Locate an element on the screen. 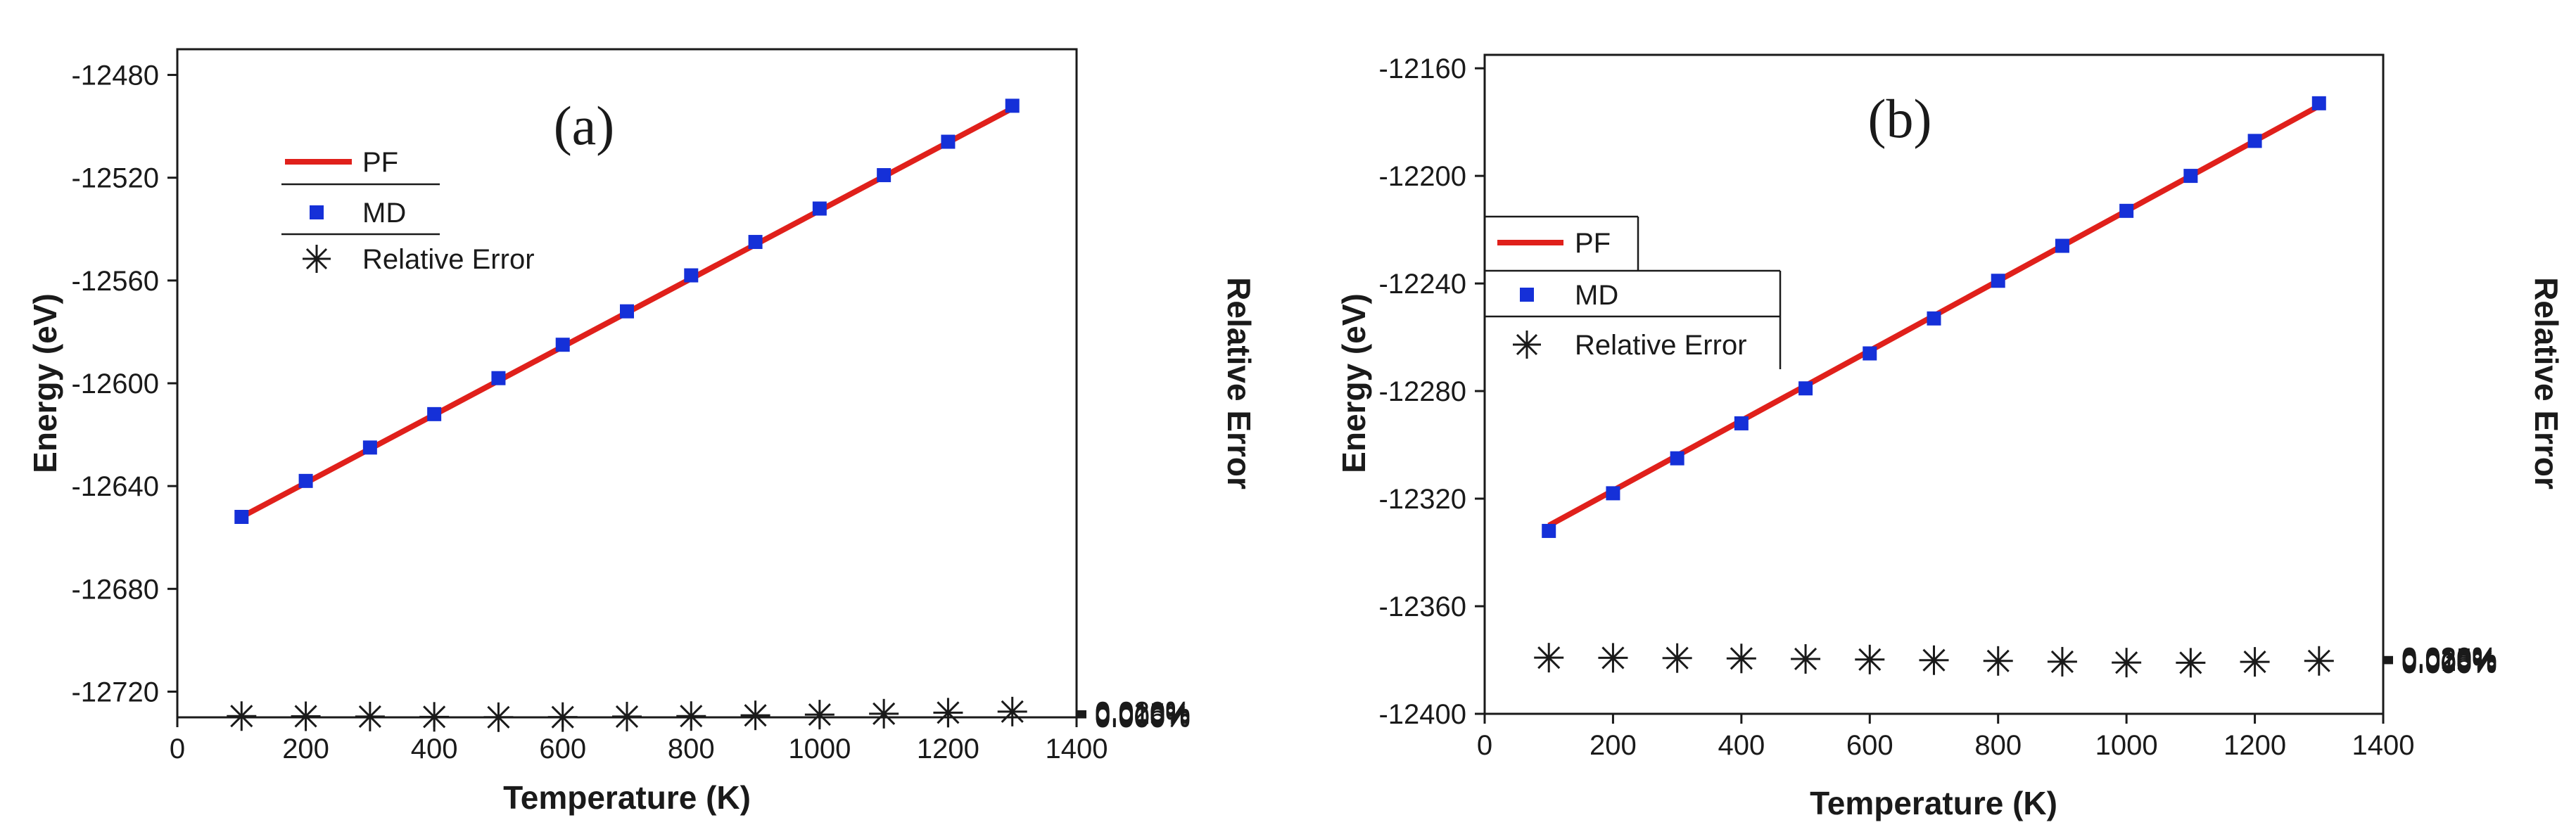  panel-label: (b) is located at coordinates (1900, 118).